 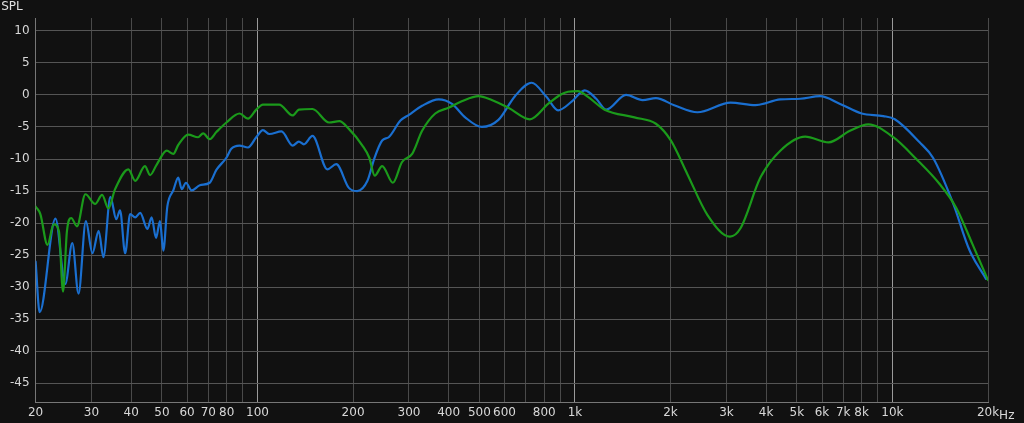 I want to click on y-tick-label: -35, so click(x=19, y=318).